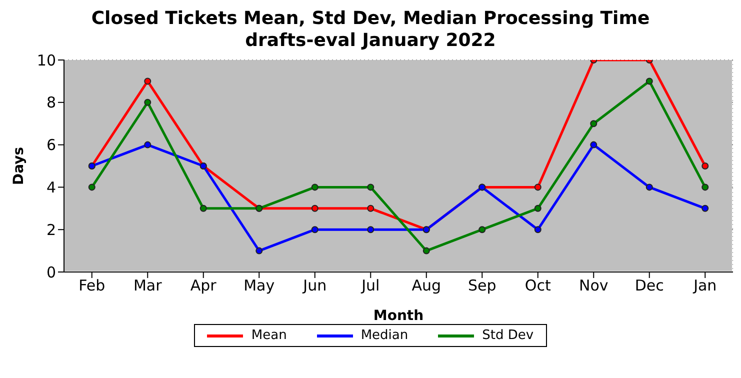  What do you see at coordinates (482, 285) in the screenshot?
I see `x-tick-label: Sep` at bounding box center [482, 285].